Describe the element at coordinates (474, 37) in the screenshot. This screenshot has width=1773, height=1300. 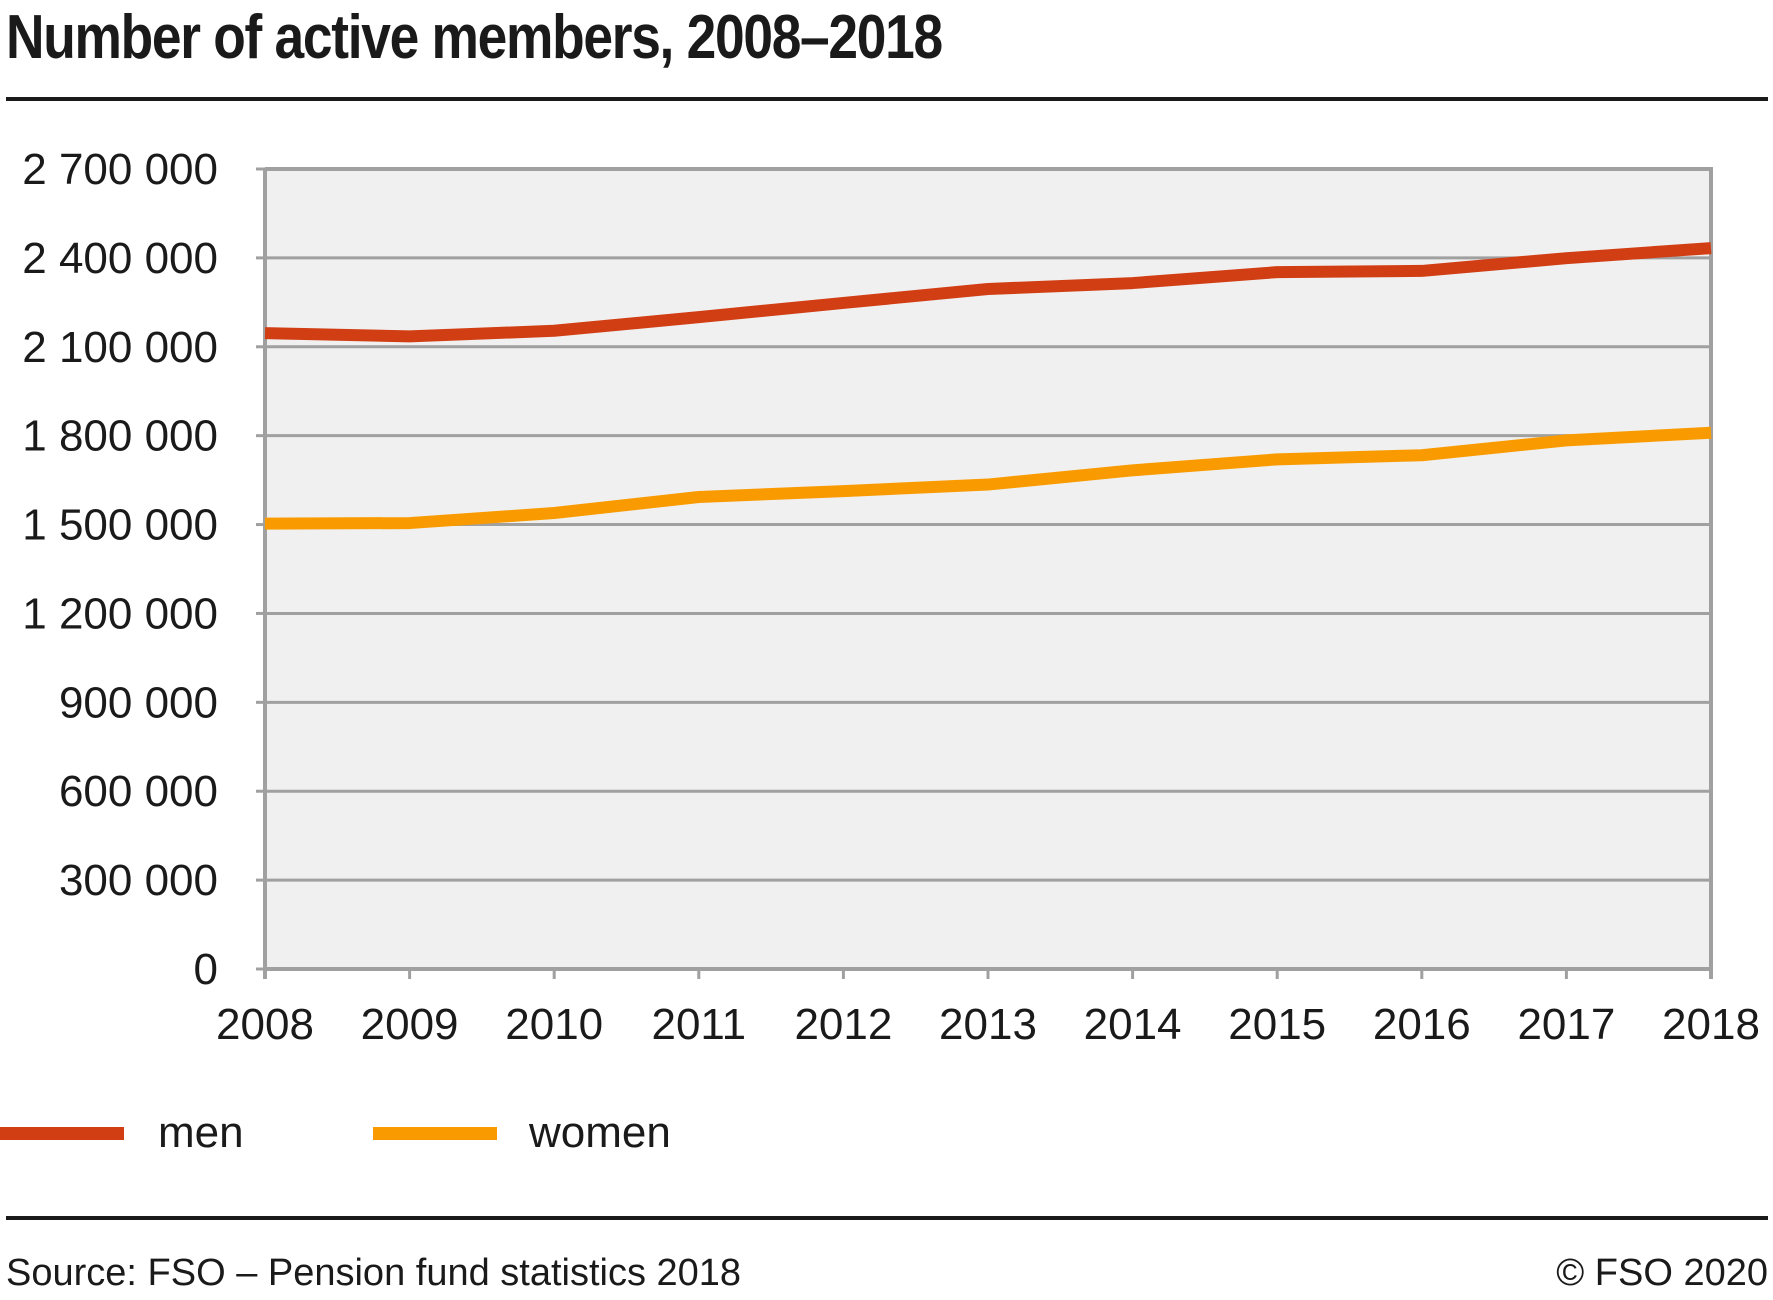
I see `chart-title: Number of active members, 2008–2018` at that location.